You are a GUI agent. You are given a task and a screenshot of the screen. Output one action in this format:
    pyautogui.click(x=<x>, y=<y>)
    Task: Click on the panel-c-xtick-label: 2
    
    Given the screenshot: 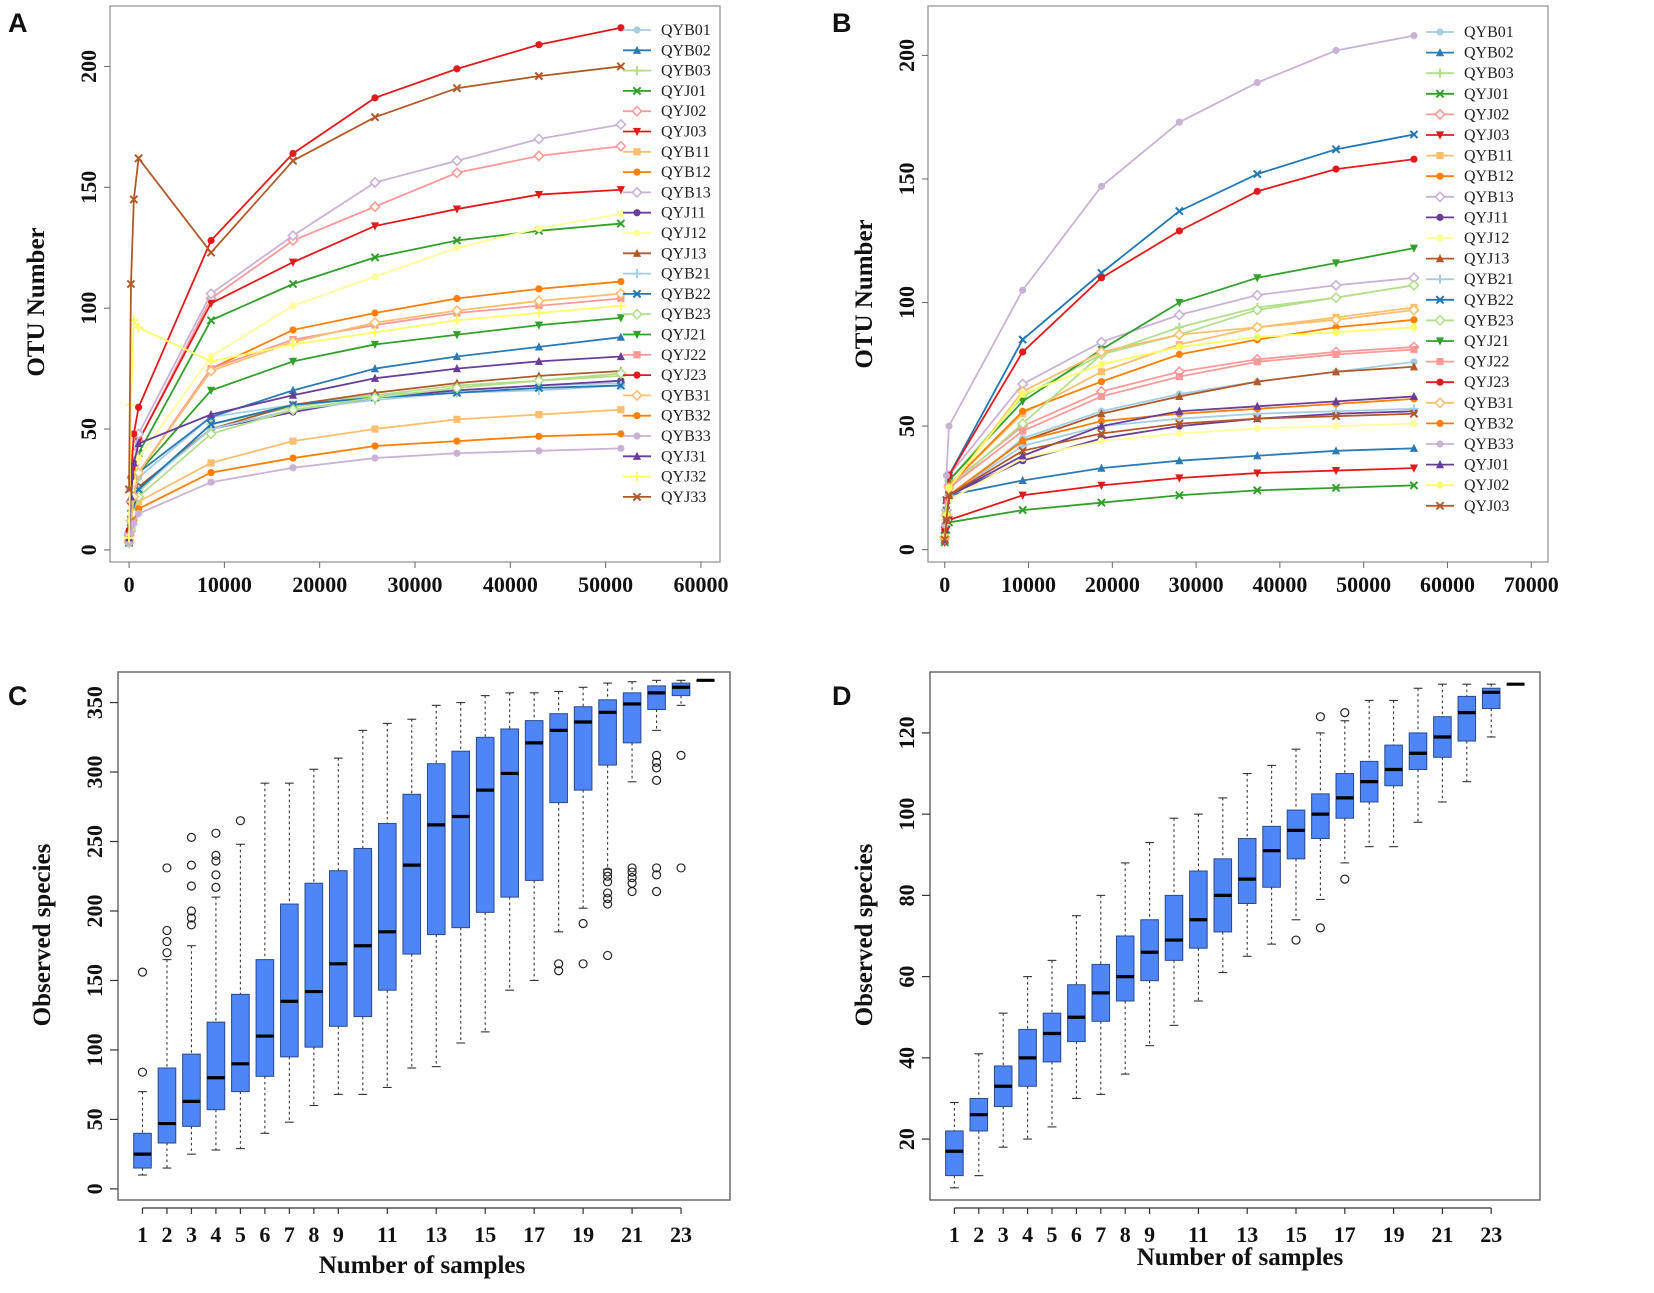 What is the action you would take?
    pyautogui.click(x=166, y=1234)
    